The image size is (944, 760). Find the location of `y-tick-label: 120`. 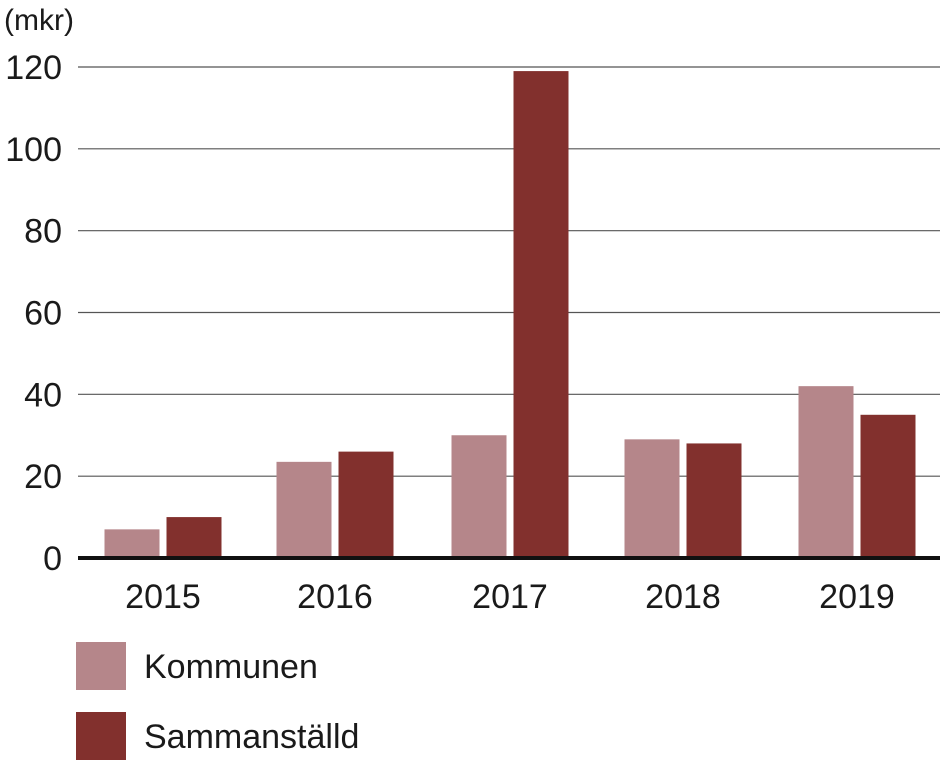

y-tick-label: 120 is located at coordinates (33, 68).